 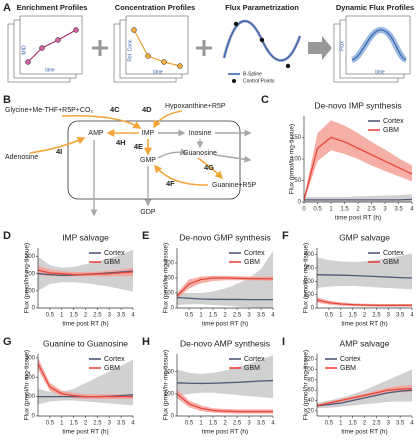 What do you see at coordinates (380, 72) in the screenshot?
I see `mini-axis-label: time` at bounding box center [380, 72].